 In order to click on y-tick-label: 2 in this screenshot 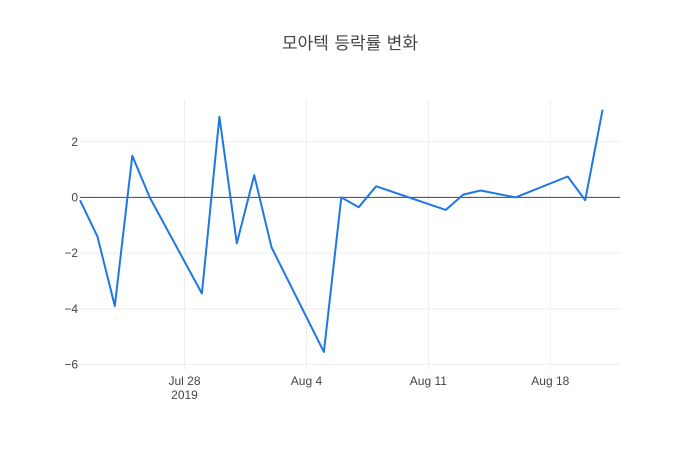, I will do `click(74, 142)`.